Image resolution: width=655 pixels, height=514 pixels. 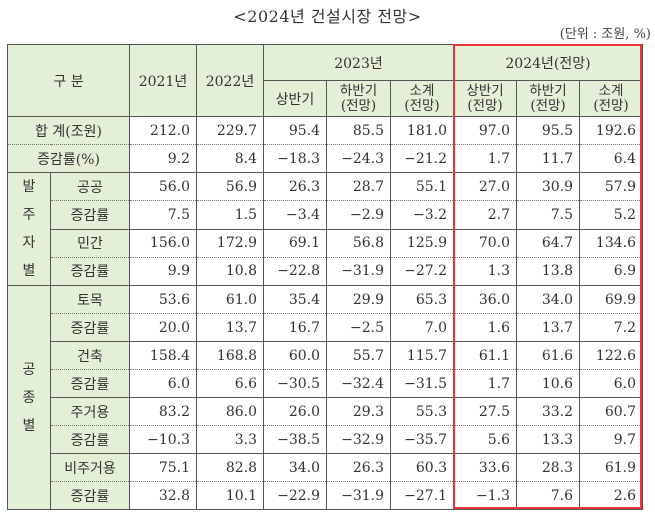 What do you see at coordinates (548, 467) in the screenshot?
I see `value-cell: 28.3` at bounding box center [548, 467].